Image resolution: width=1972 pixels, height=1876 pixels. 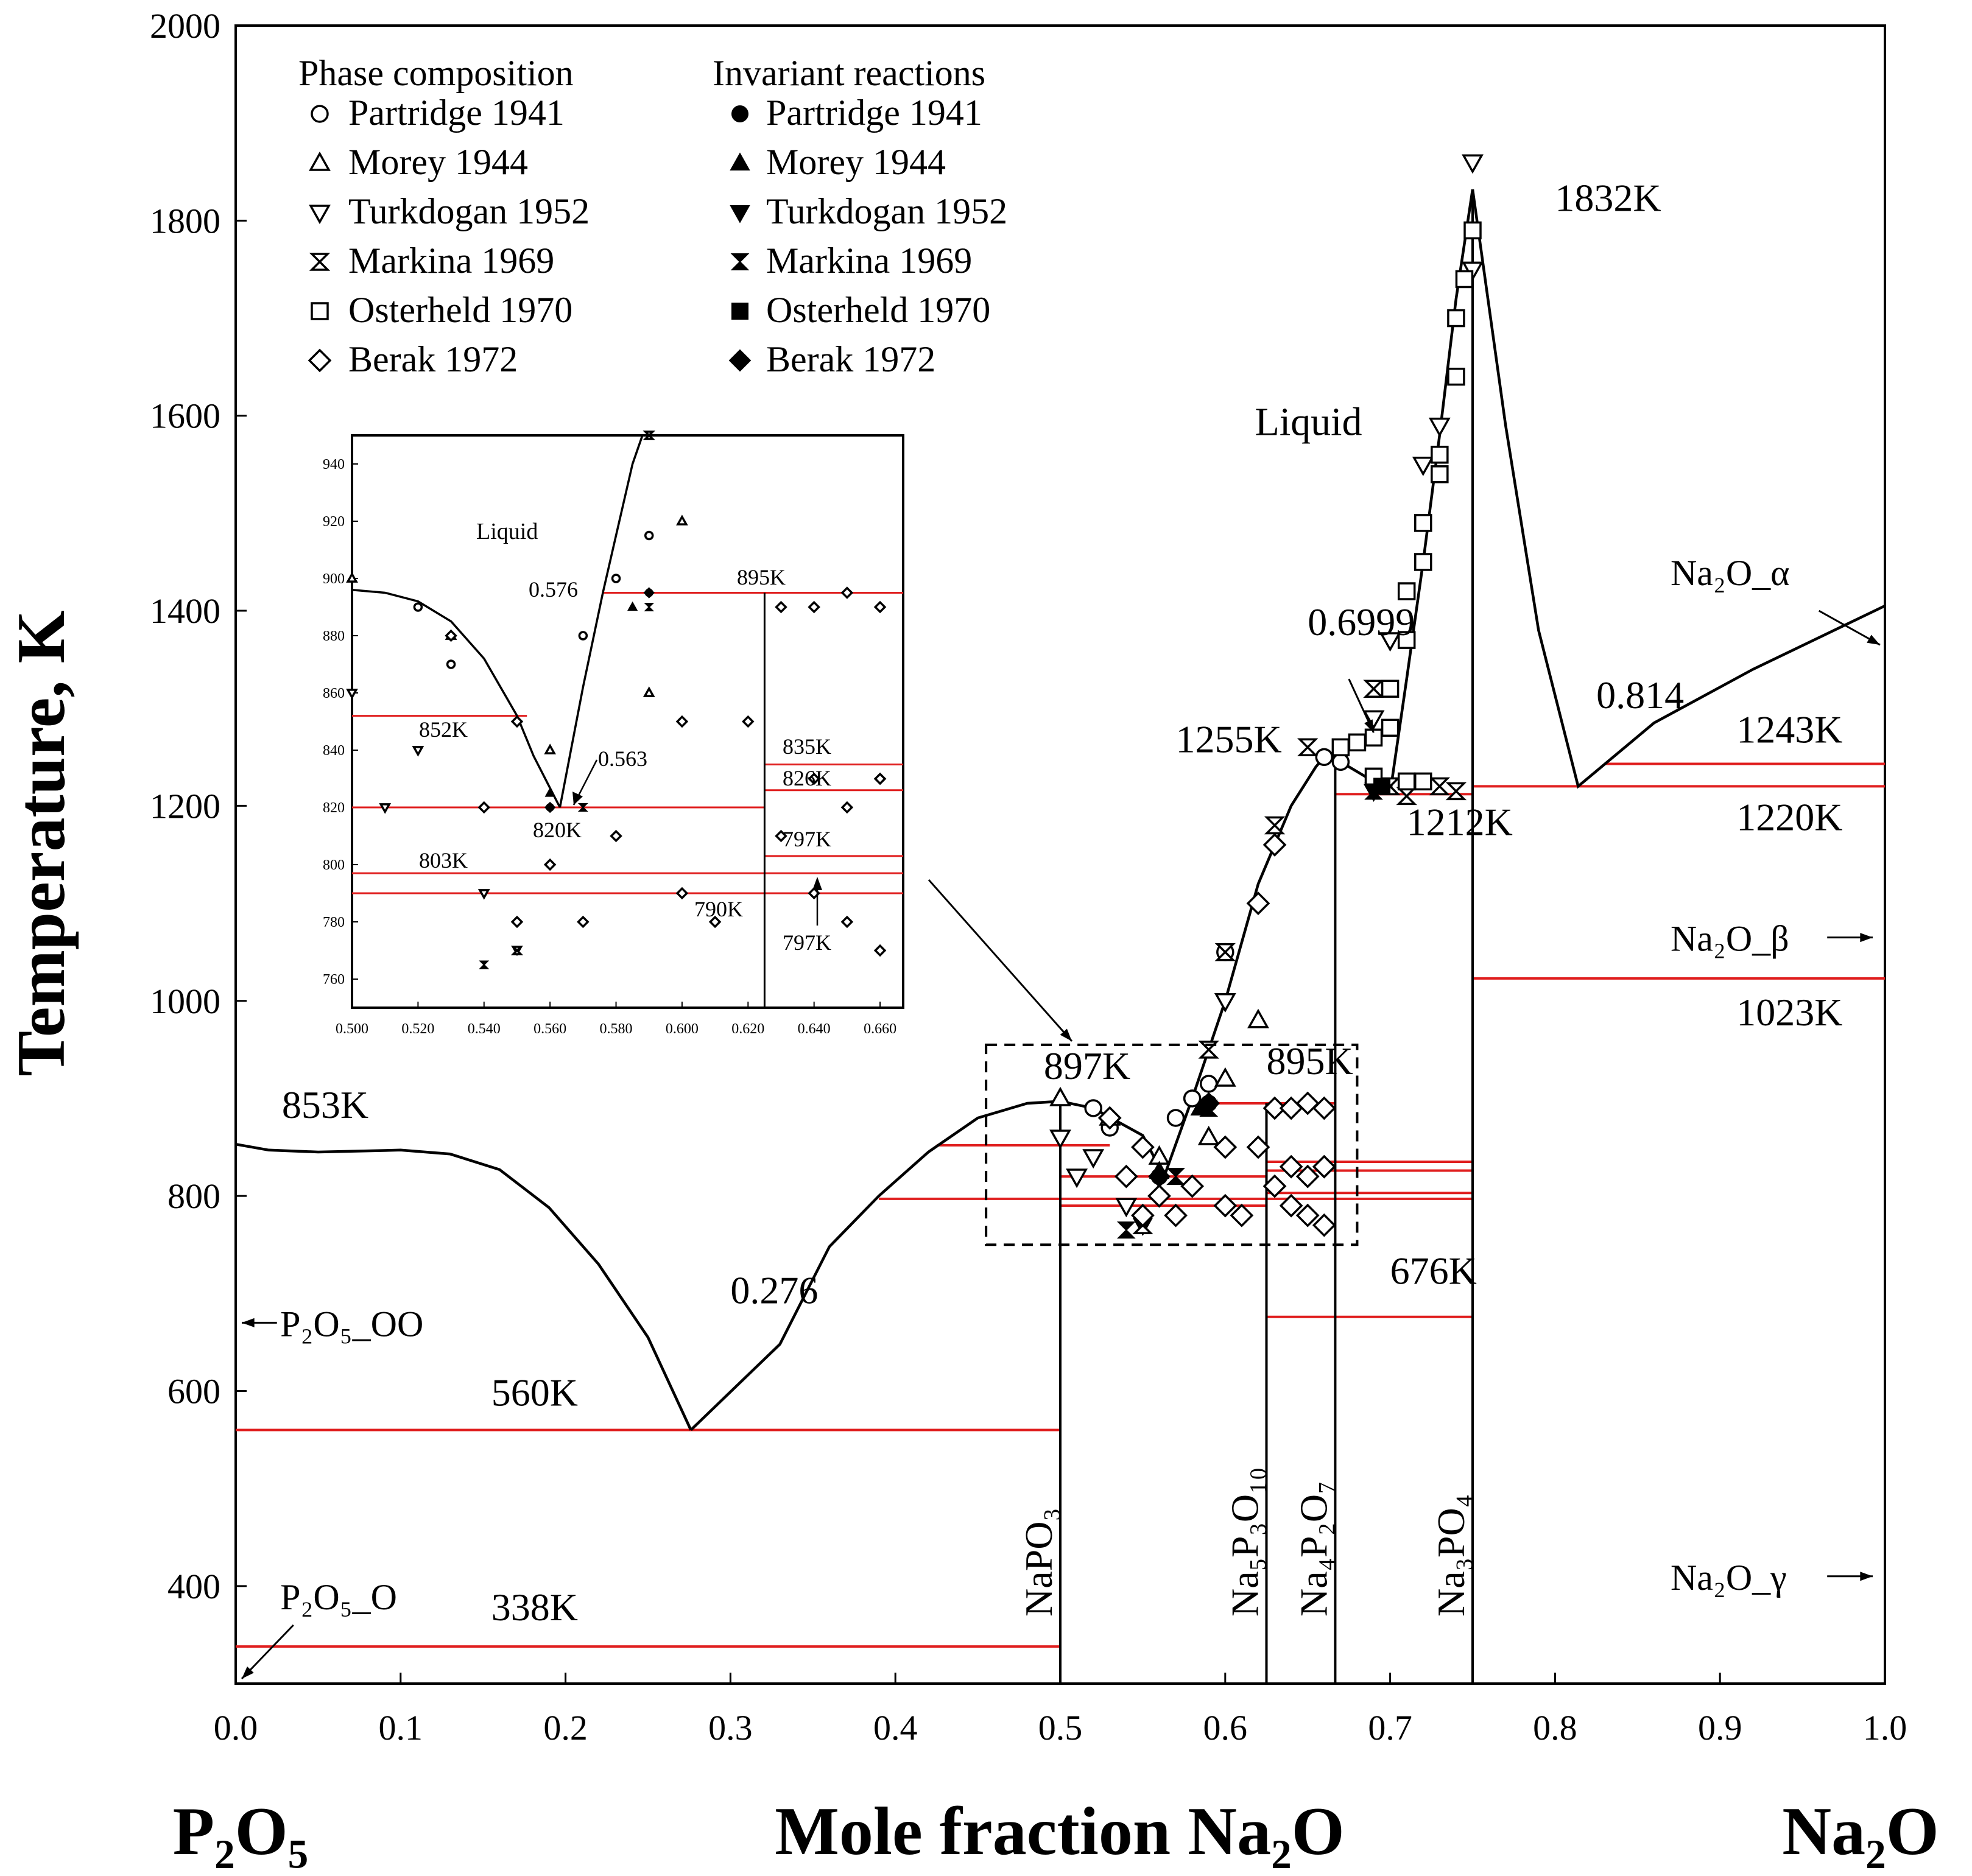 What do you see at coordinates (740, 161) in the screenshot?
I see `legend-marker-filled-morey-1944` at bounding box center [740, 161].